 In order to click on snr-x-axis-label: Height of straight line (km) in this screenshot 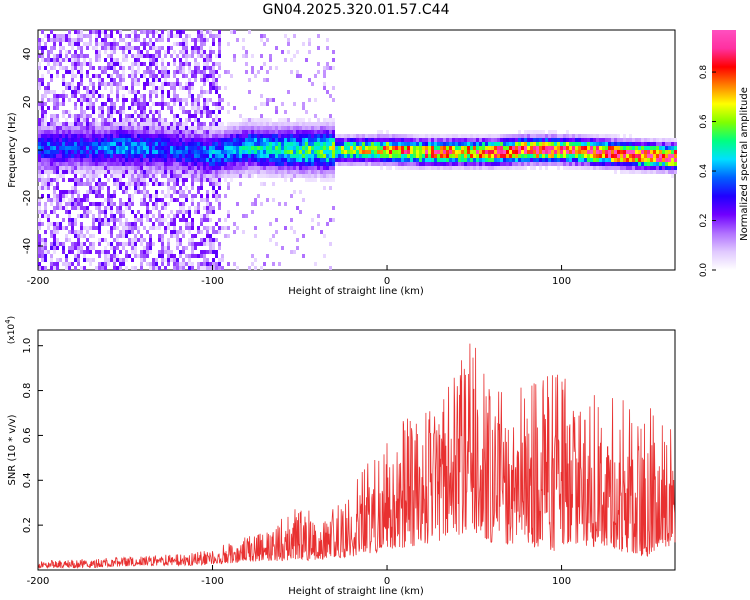, I will do `click(356, 591)`.